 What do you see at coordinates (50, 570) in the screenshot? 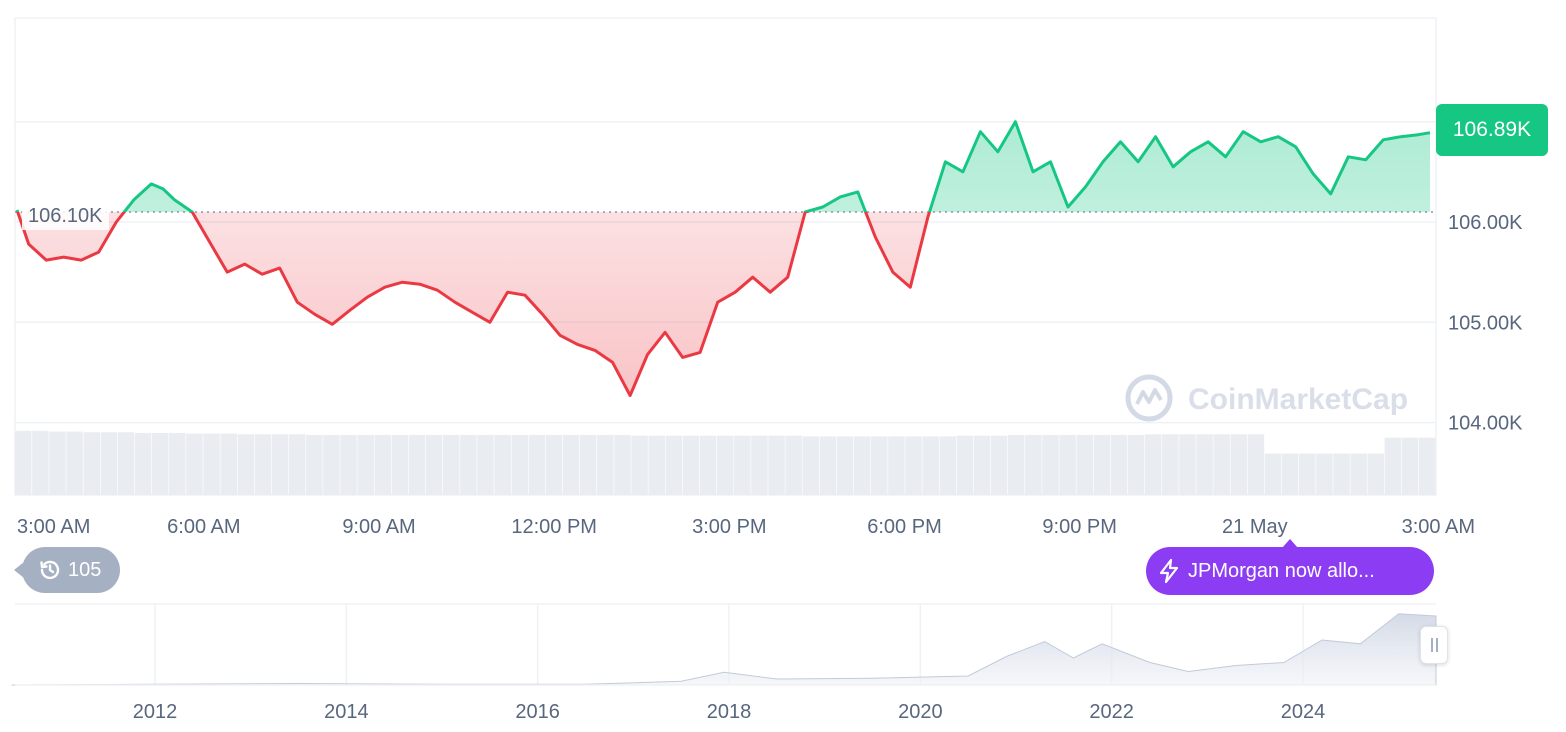
I see `history-clock-icon` at bounding box center [50, 570].